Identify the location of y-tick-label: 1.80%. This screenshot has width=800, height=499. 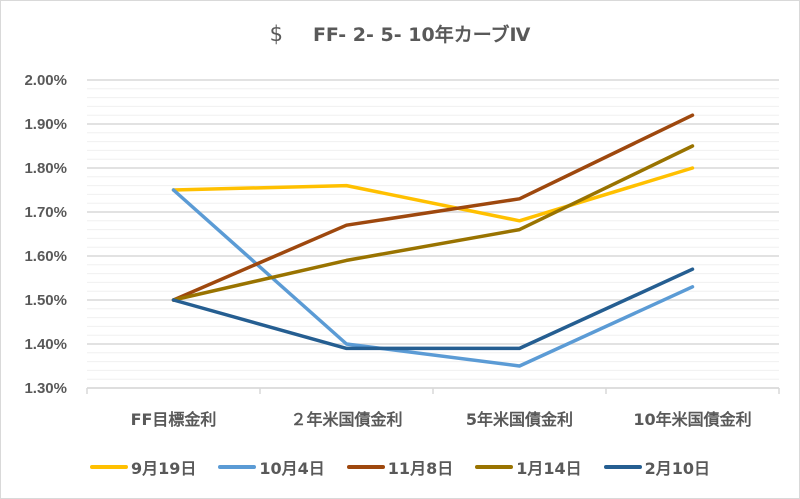
(45, 168).